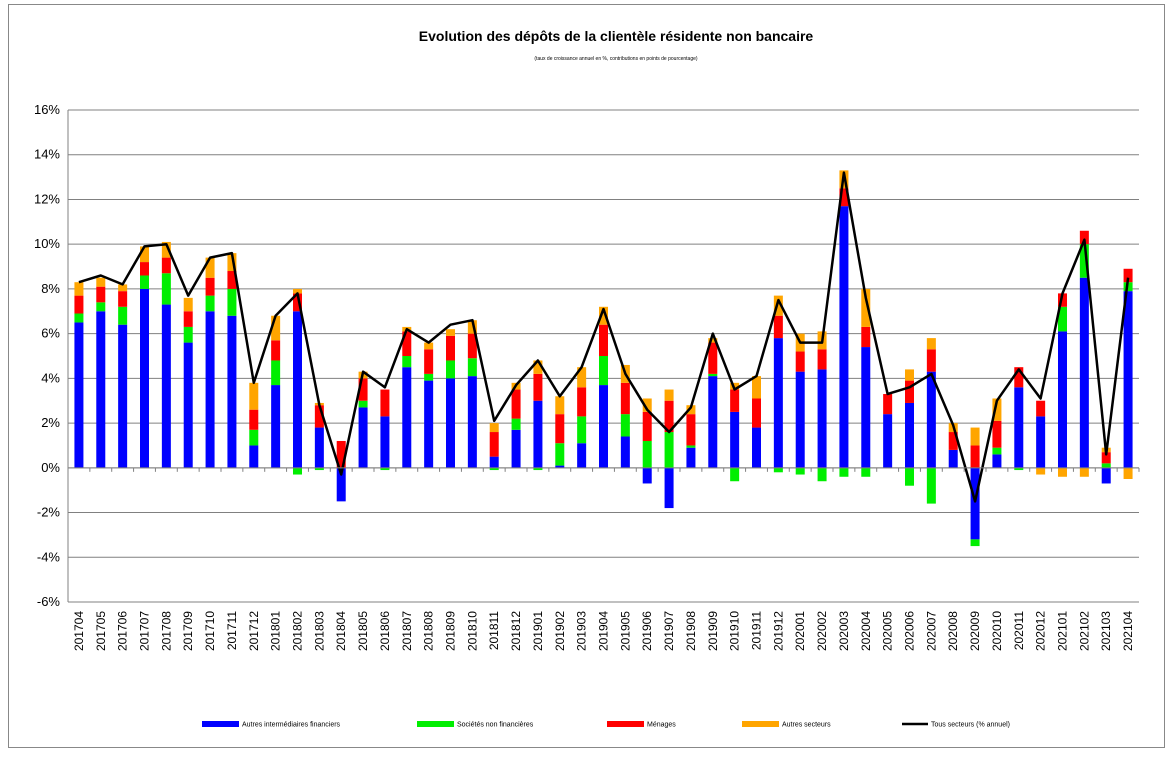 The image size is (1175, 758). I want to click on x-tick-label: 202004, so click(866, 631).